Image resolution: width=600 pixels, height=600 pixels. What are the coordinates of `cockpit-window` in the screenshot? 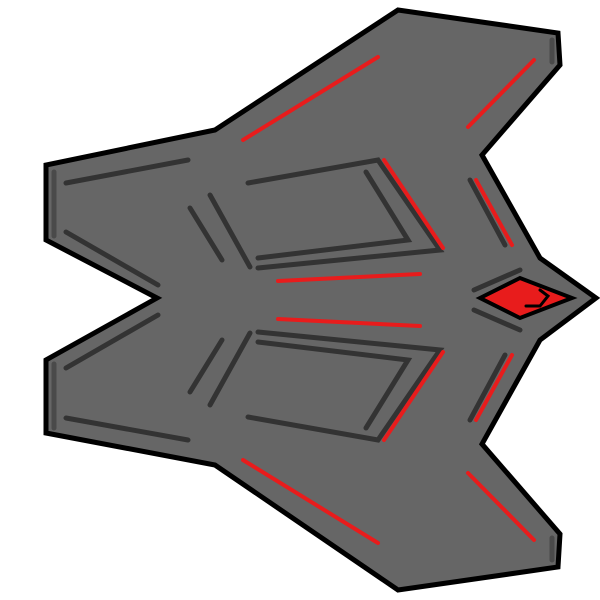 It's located at (526, 298).